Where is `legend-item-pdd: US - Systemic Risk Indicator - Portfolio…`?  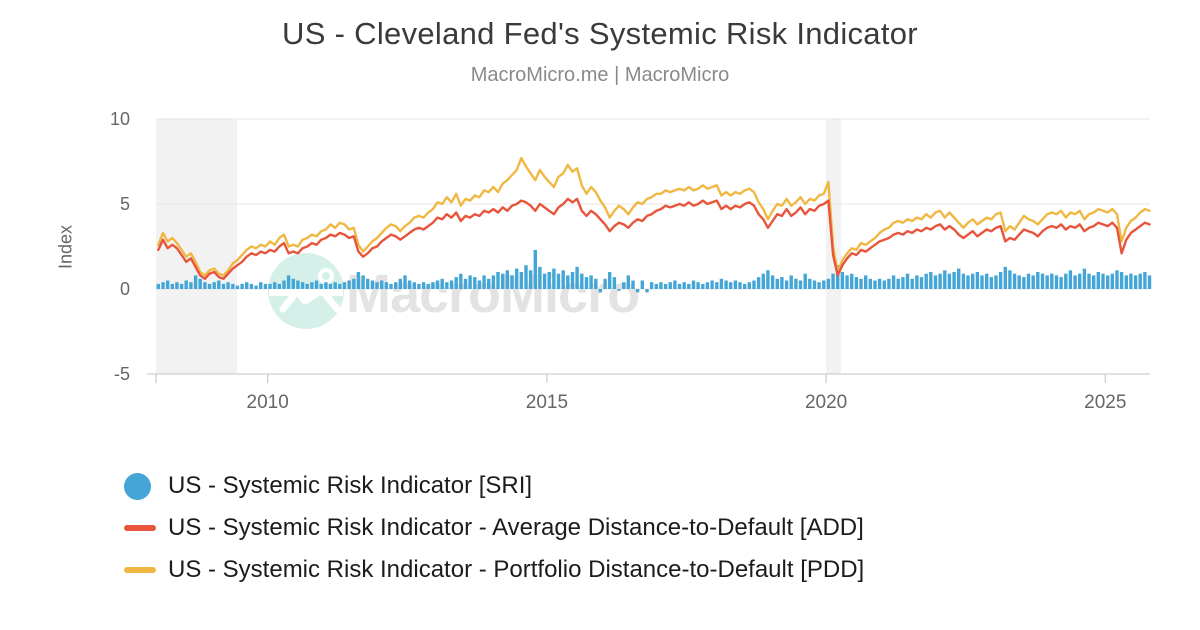
legend-item-pdd: US - Systemic Risk Indicator - Portfolio… is located at coordinates (494, 570).